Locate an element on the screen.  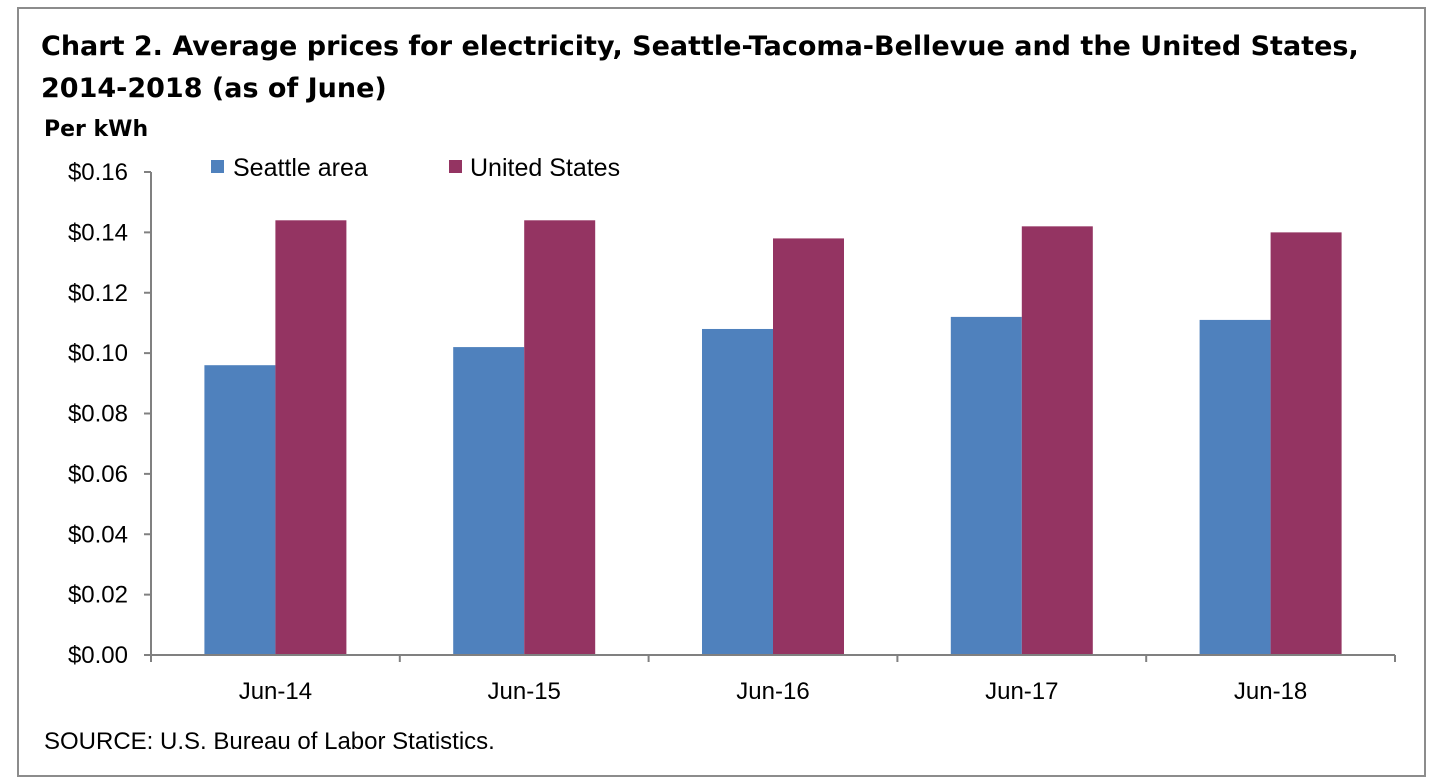
y-axis-label: Per kWh is located at coordinates (96, 129).